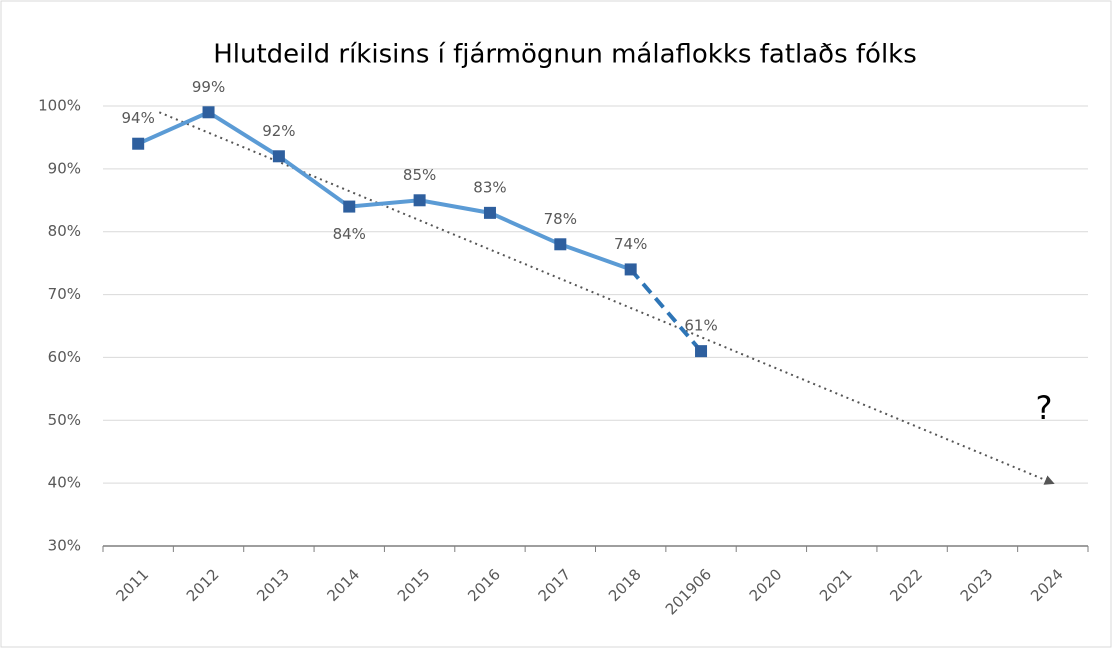 This screenshot has width=1112, height=648. I want to click on data-label: 83%, so click(489, 187).